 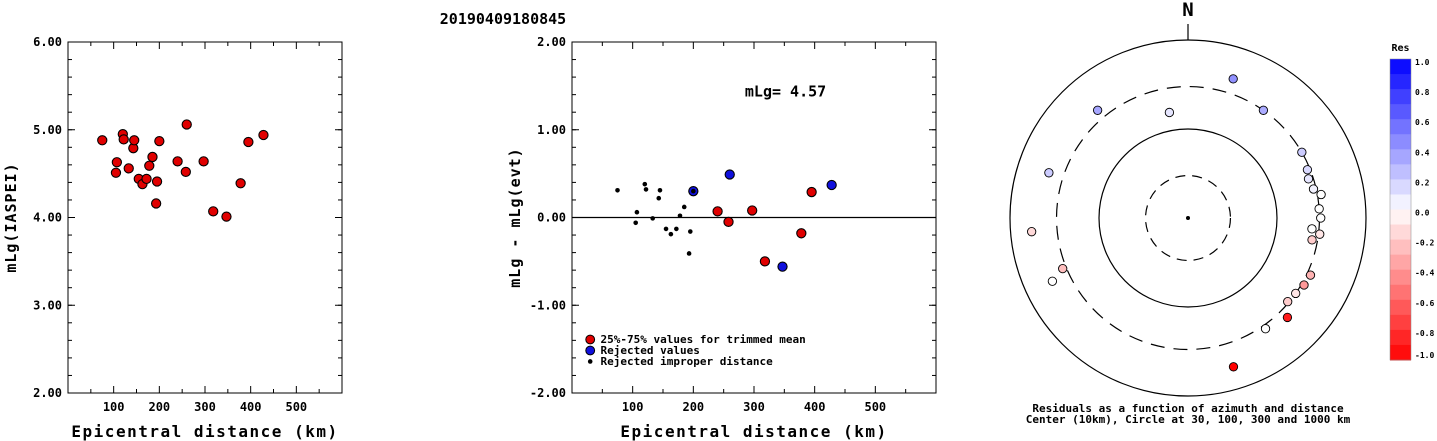 I want to click on y-tick-label: -2.00, so click(x=548, y=393).